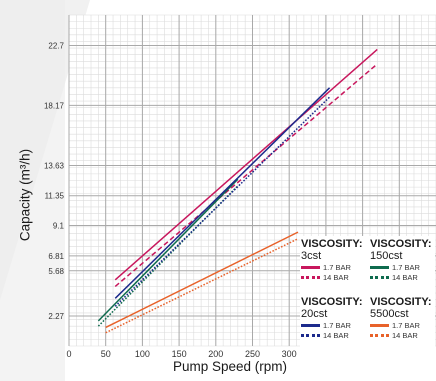 This screenshot has width=436, height=381. What do you see at coordinates (179, 354) in the screenshot?
I see `x-tick-label: 150` at bounding box center [179, 354].